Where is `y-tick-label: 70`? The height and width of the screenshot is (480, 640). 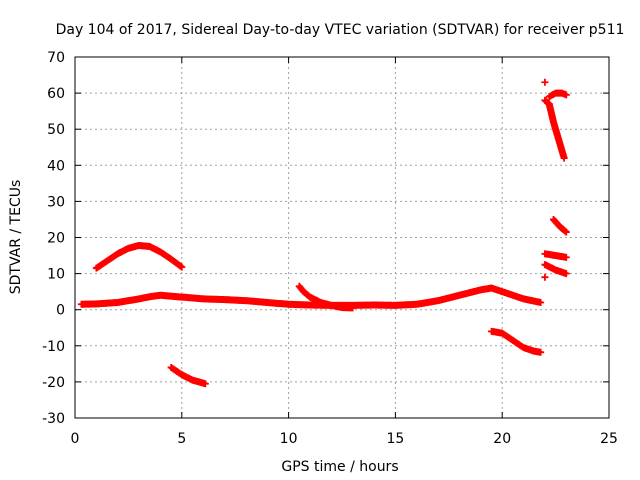
y-tick-label: 70 is located at coordinates (56, 58).